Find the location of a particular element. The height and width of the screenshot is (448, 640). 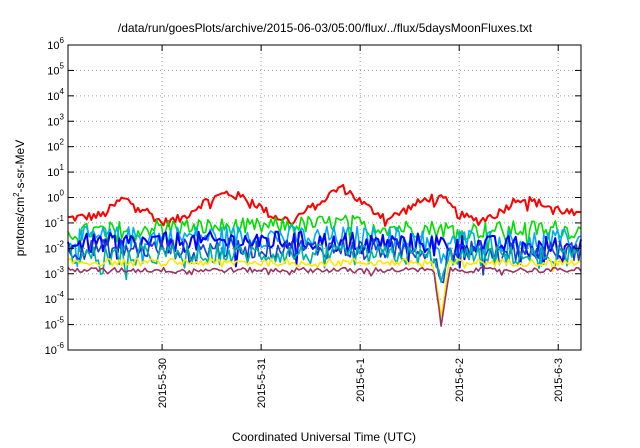

x-tick-label: 2015-6-2 is located at coordinates (460, 380).